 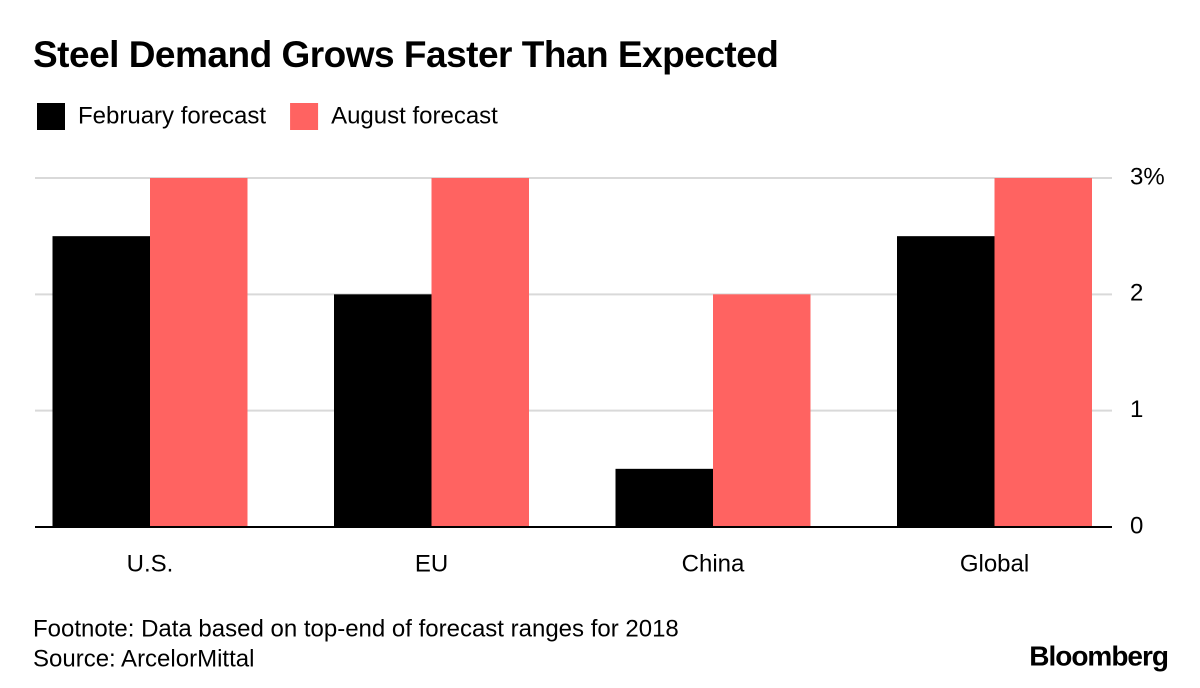 What do you see at coordinates (1147, 176) in the screenshot?
I see `y-tick-label: 3%` at bounding box center [1147, 176].